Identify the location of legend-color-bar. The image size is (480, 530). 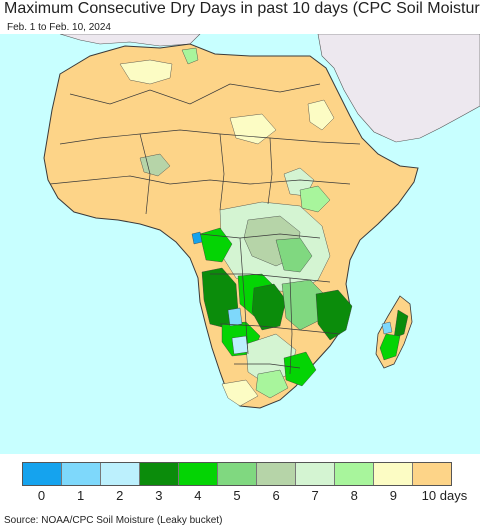
(237, 474).